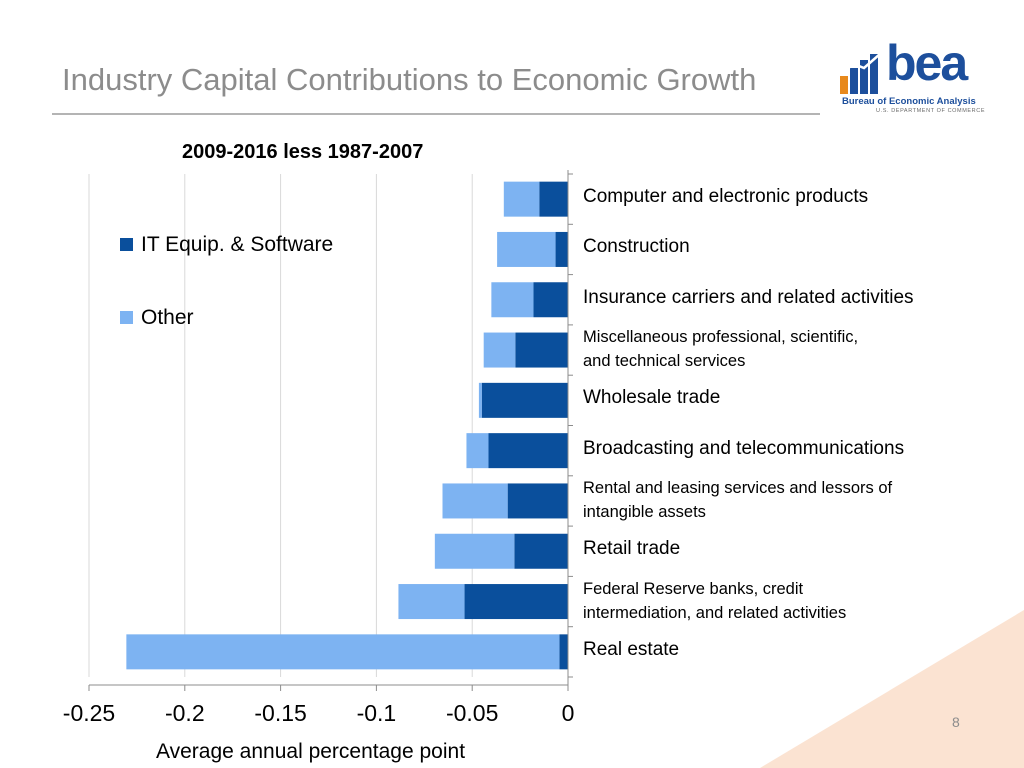 Image resolution: width=1024 pixels, height=768 pixels. What do you see at coordinates (167, 317) in the screenshot?
I see `legend-label-other: Other` at bounding box center [167, 317].